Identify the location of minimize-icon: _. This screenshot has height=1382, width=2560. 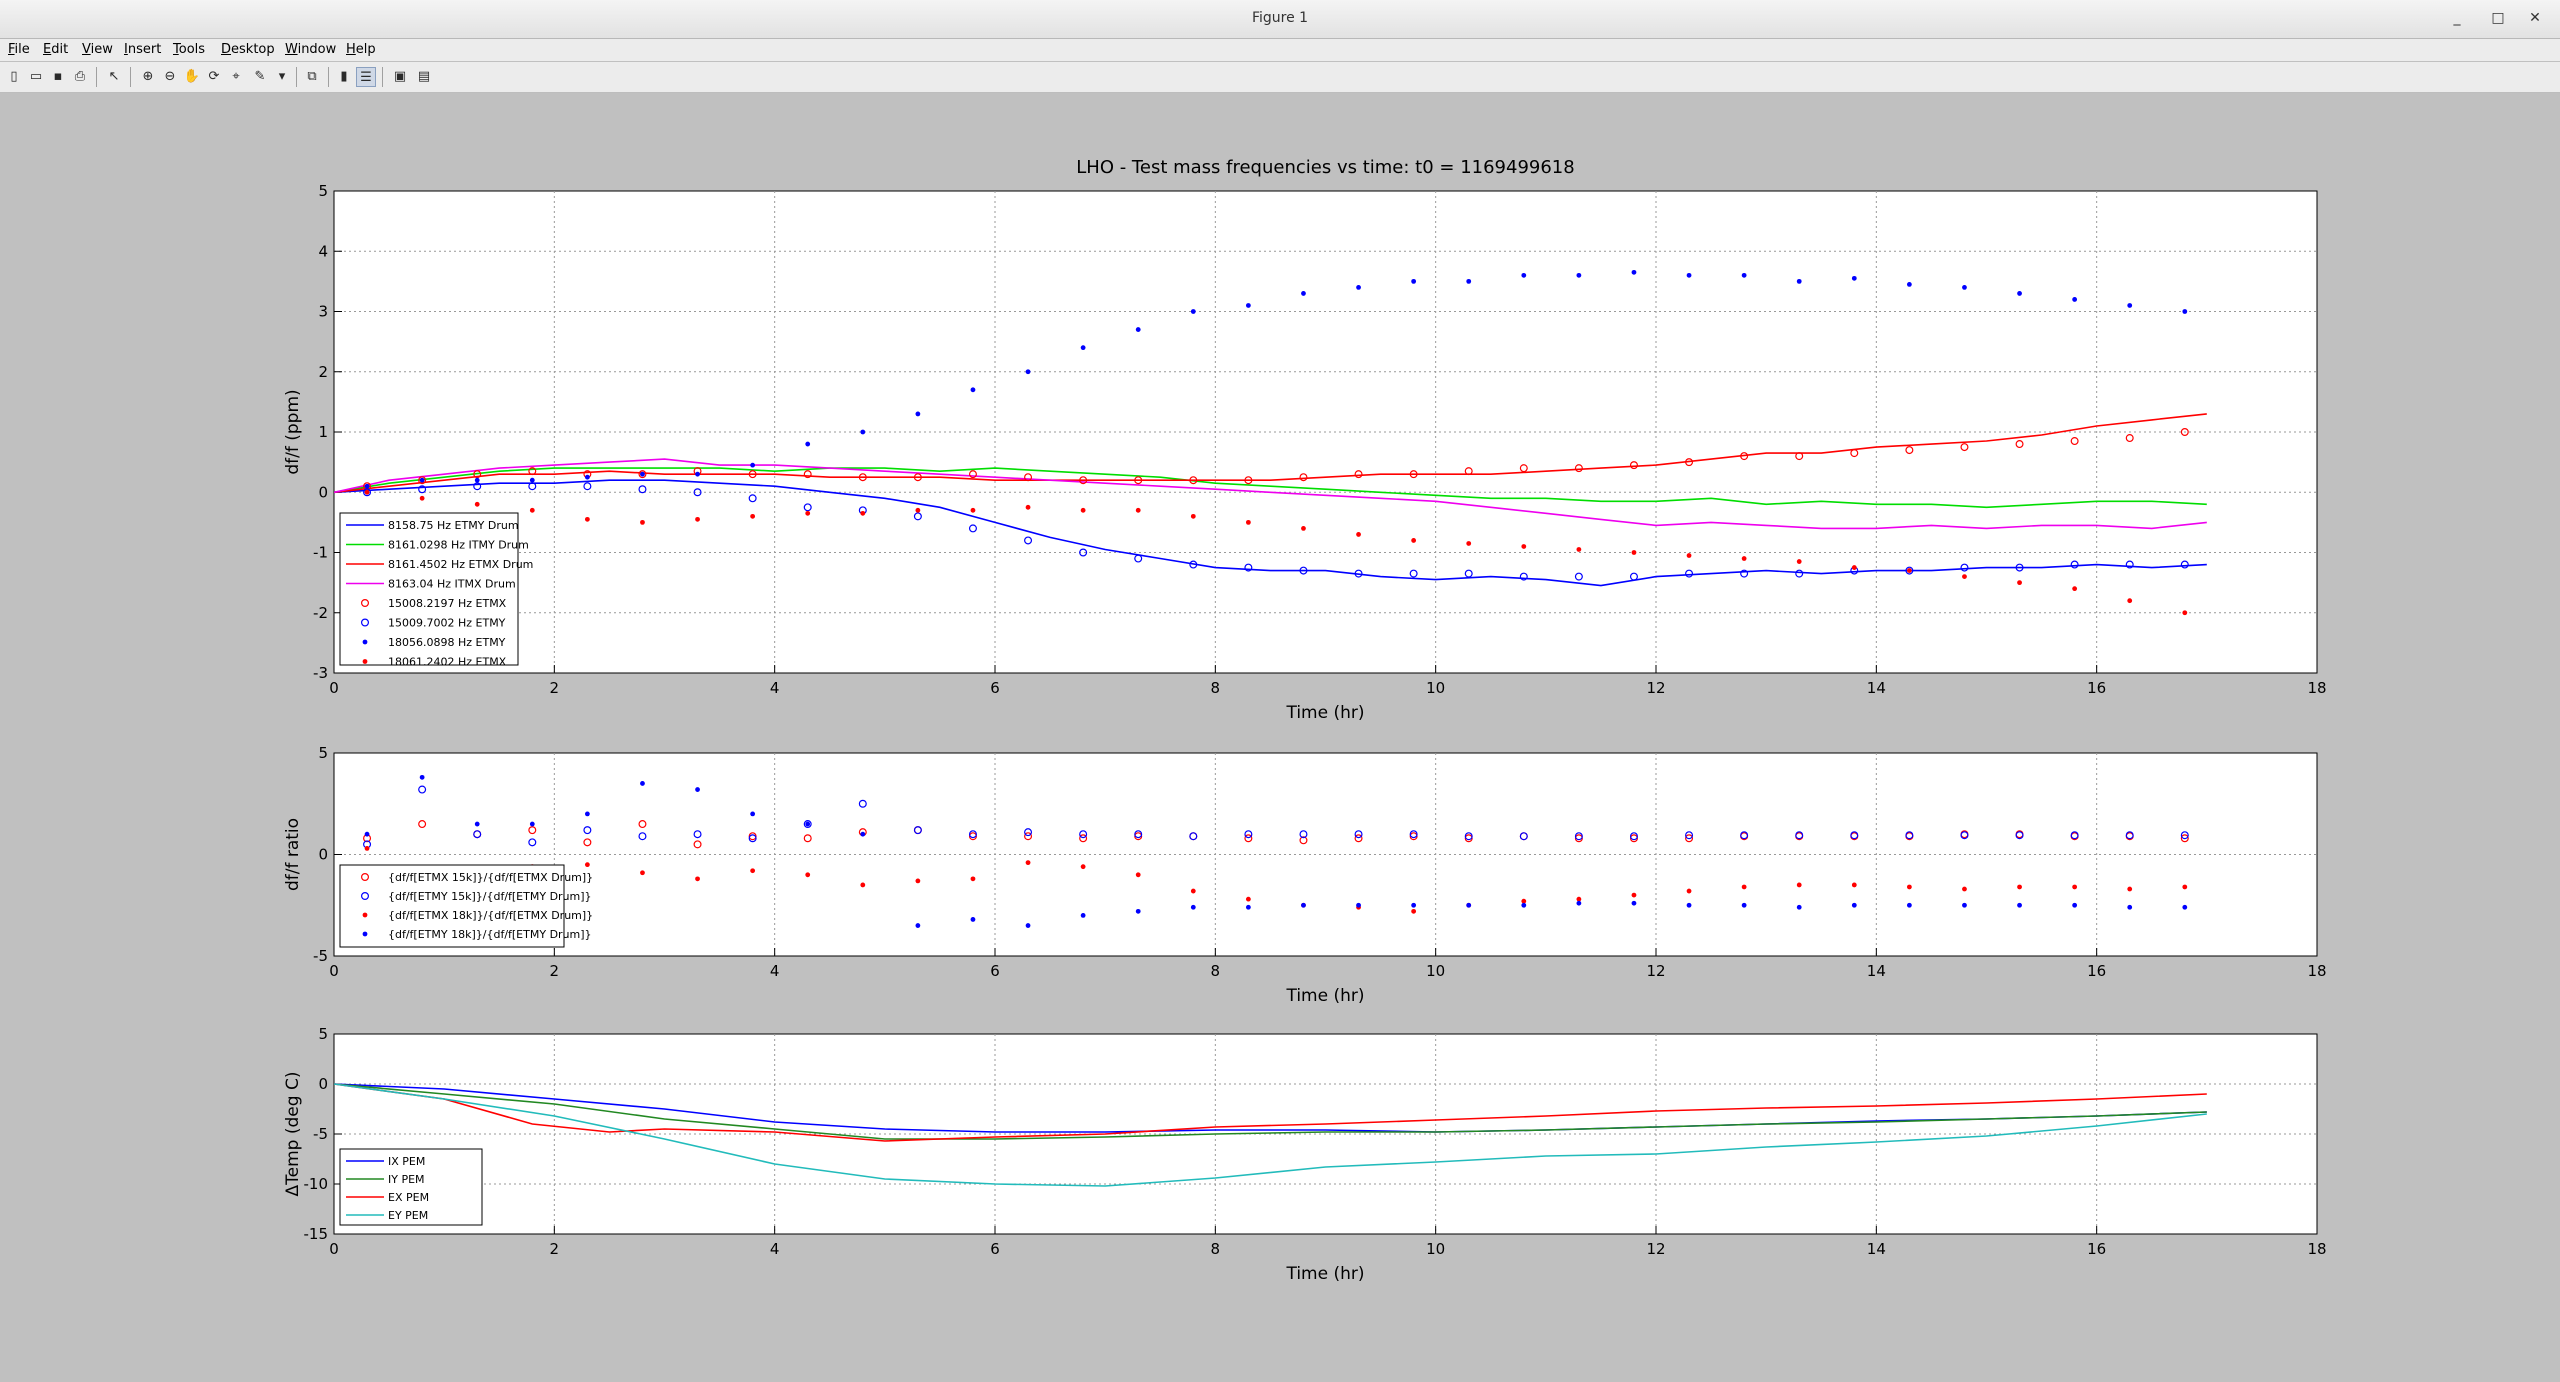
(2457, 18).